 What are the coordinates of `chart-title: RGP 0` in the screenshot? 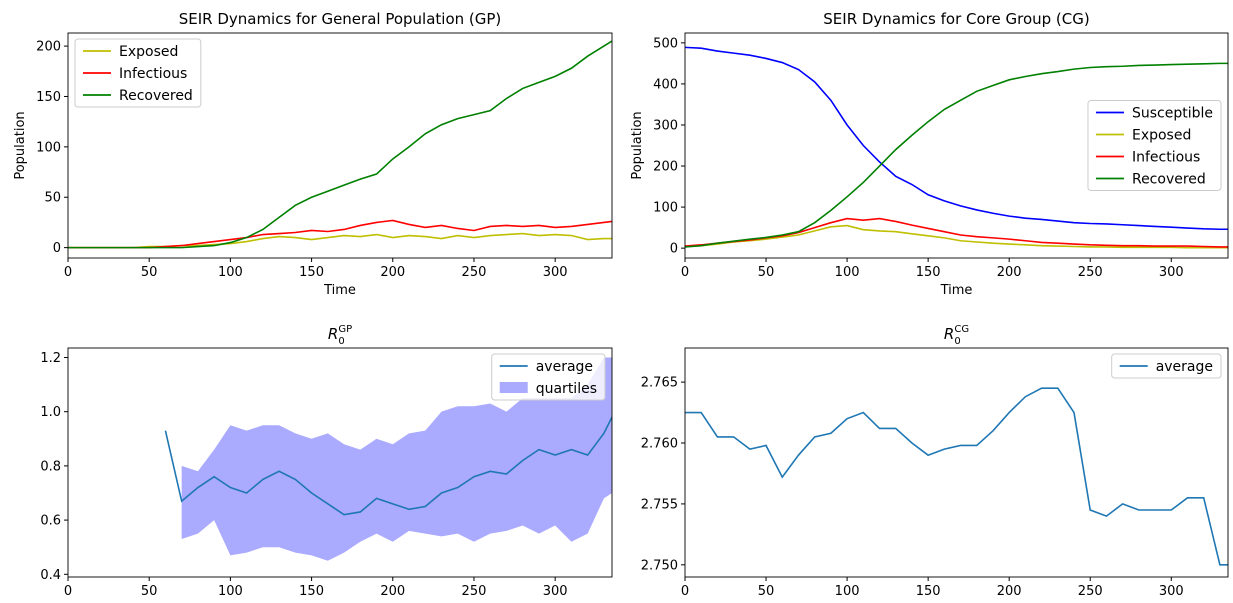 It's located at (340, 335).